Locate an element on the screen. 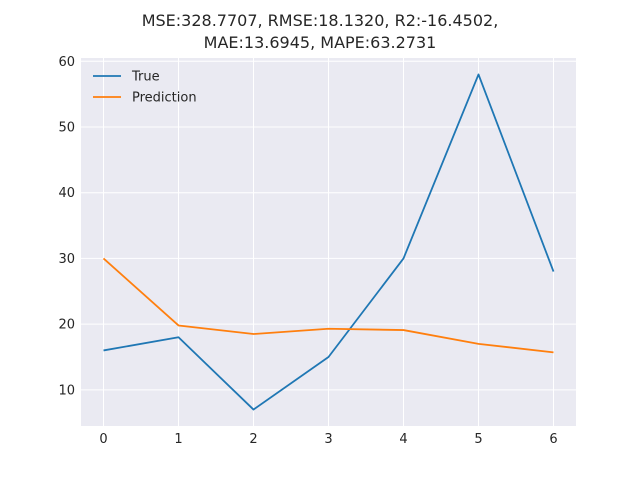 The width and height of the screenshot is (640, 480). y-tick-label: 10 is located at coordinates (66, 390).